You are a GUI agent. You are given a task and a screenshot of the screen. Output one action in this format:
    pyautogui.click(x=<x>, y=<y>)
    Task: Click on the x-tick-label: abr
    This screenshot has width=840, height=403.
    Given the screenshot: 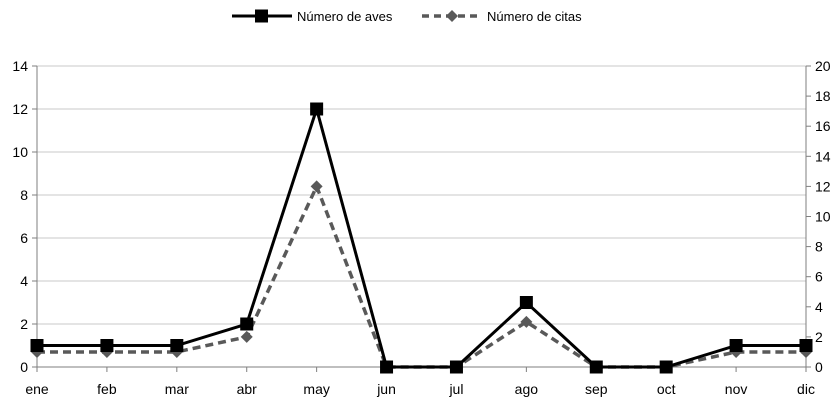 What is the action you would take?
    pyautogui.click(x=247, y=389)
    